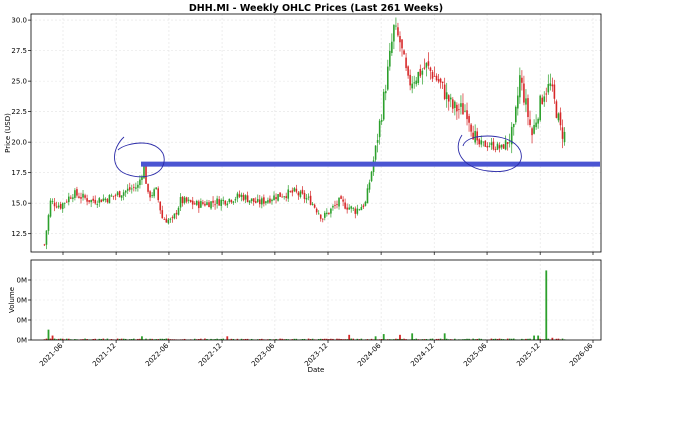  What do you see at coordinates (369, 354) in the screenshot?
I see `x-tick-label: 2024-06` at bounding box center [369, 354].